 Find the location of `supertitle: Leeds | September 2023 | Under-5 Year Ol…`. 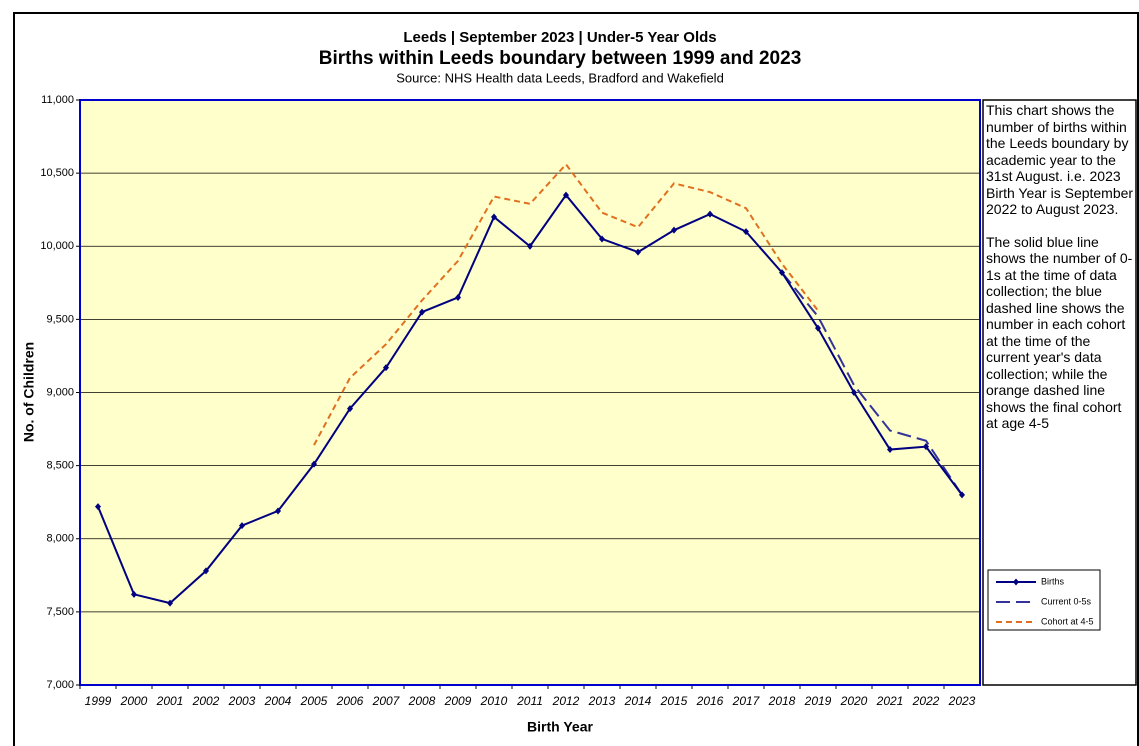

supertitle: Leeds | September 2023 | Under-5 Year Ol… is located at coordinates (559, 37).